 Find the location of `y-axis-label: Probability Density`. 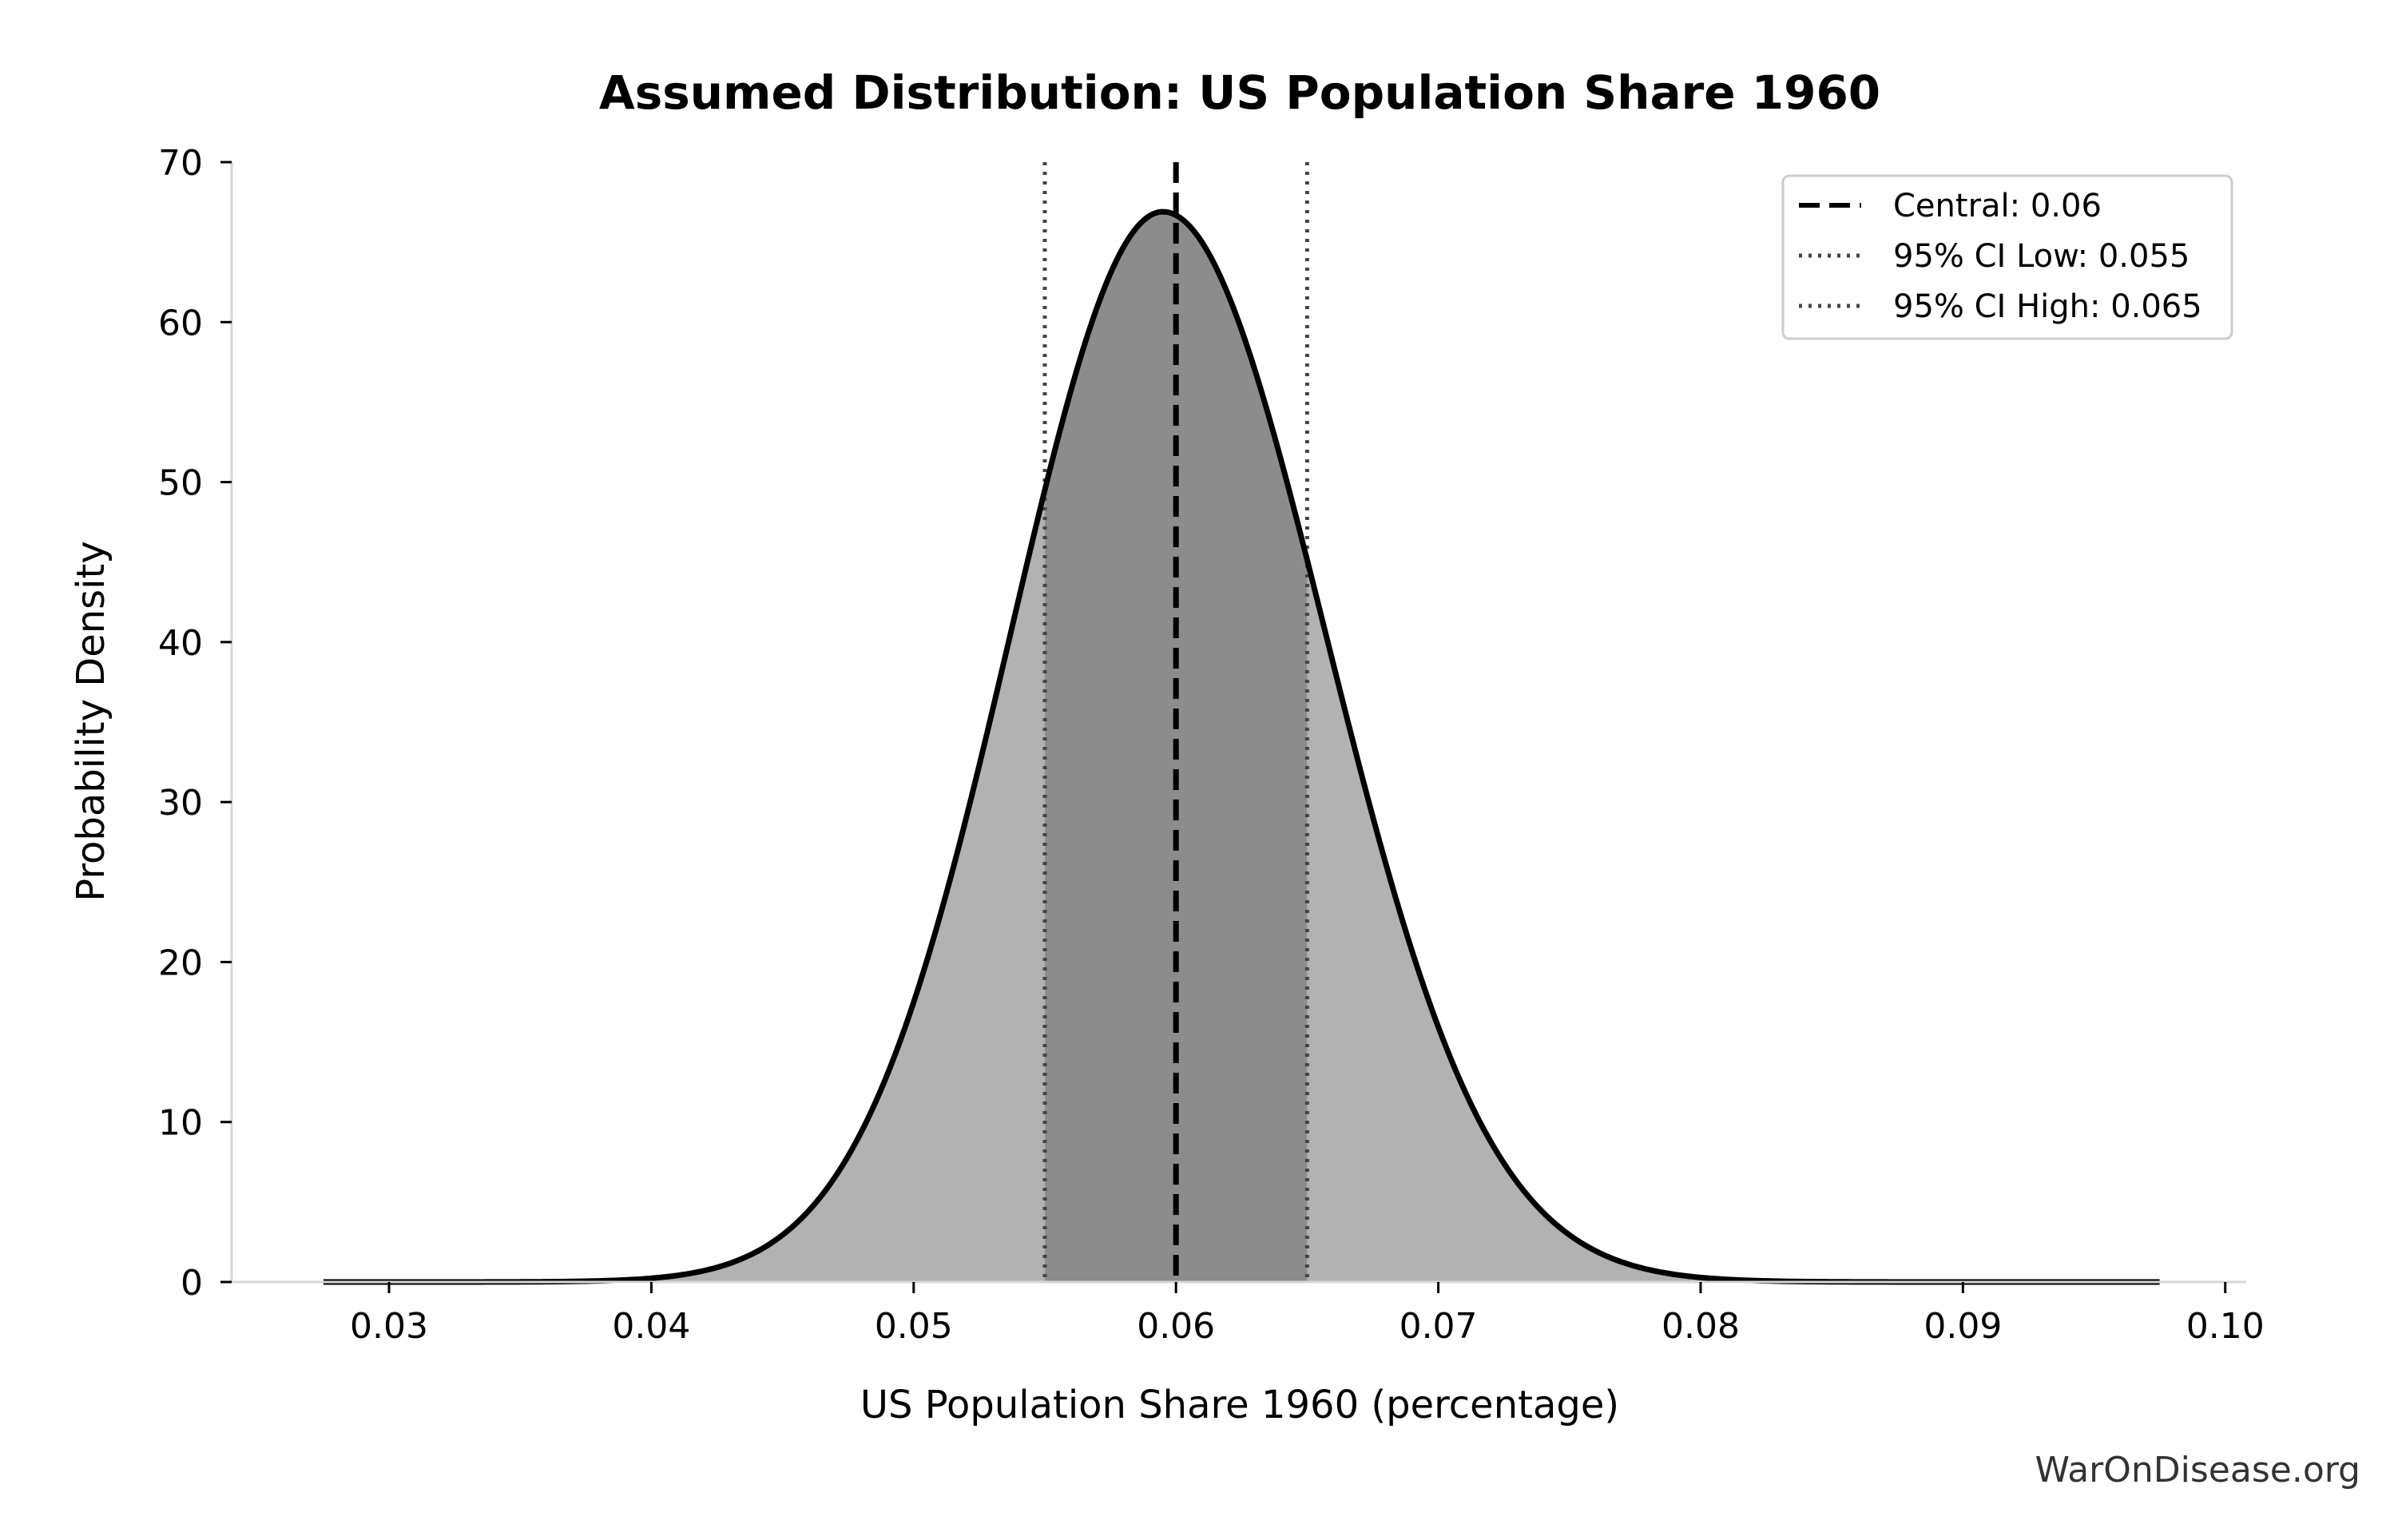

y-axis-label: Probability Density is located at coordinates (91, 721).